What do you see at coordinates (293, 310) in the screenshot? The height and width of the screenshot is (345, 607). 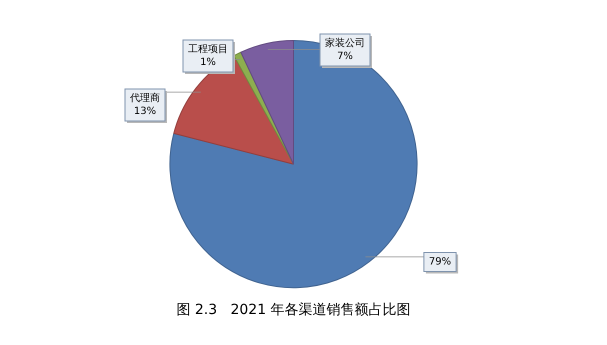 I see `text: 图 2.3 2021 年各渠道销售额占比图` at bounding box center [293, 310].